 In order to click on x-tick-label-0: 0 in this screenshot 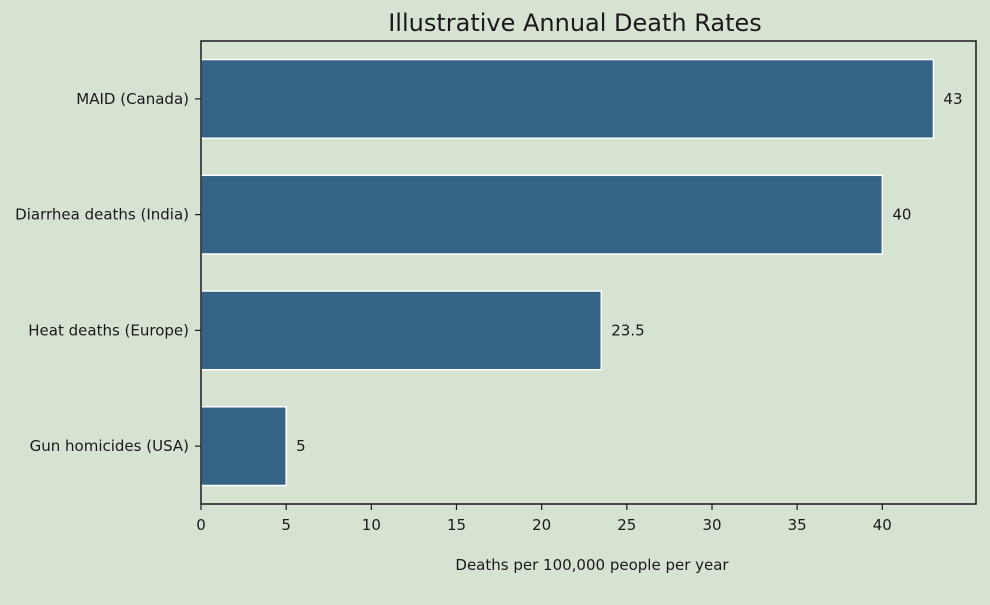, I will do `click(201, 525)`.